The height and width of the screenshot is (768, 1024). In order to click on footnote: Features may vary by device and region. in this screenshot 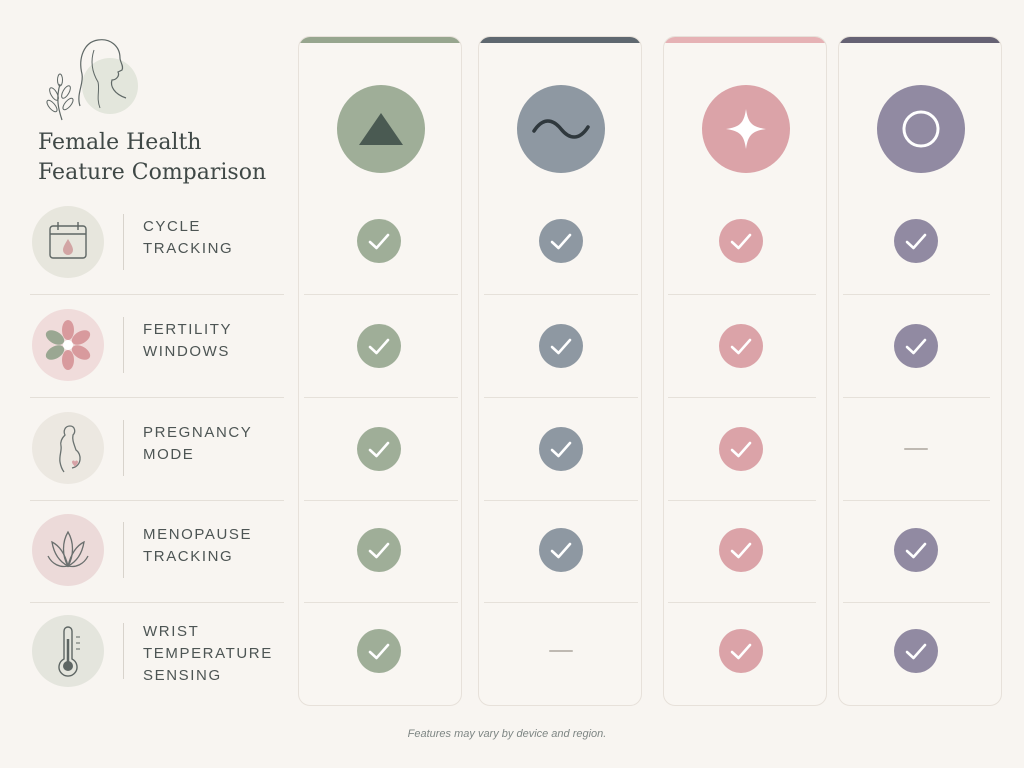, I will do `click(507, 734)`.